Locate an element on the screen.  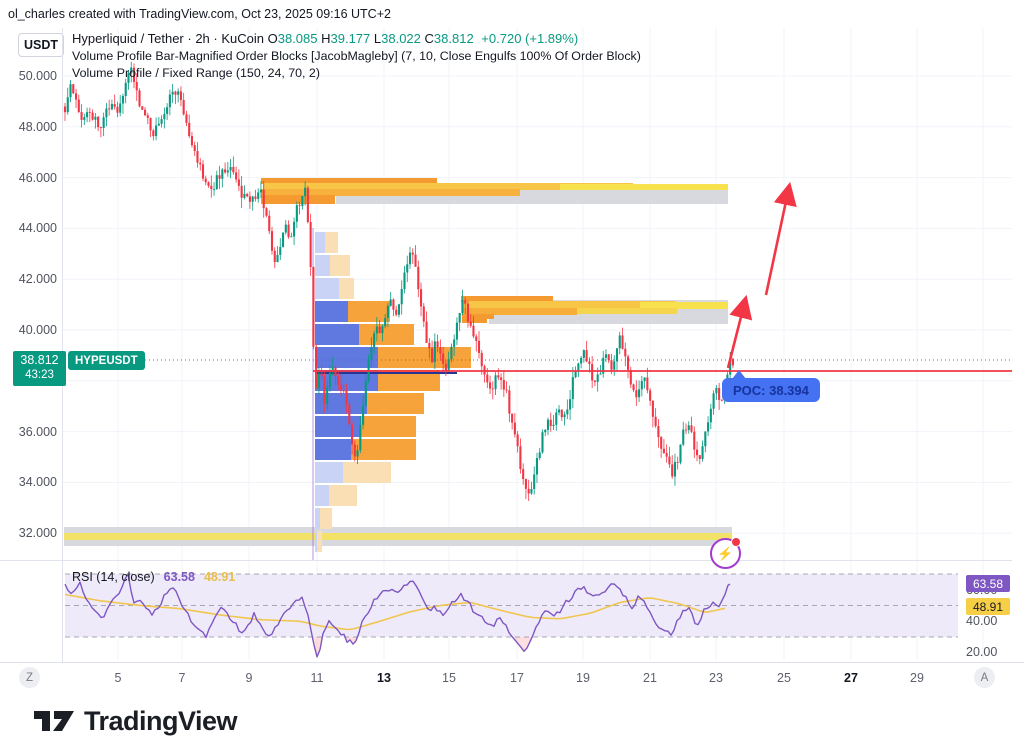
change-value: +0.720 (+1.89%) is located at coordinates (530, 38).